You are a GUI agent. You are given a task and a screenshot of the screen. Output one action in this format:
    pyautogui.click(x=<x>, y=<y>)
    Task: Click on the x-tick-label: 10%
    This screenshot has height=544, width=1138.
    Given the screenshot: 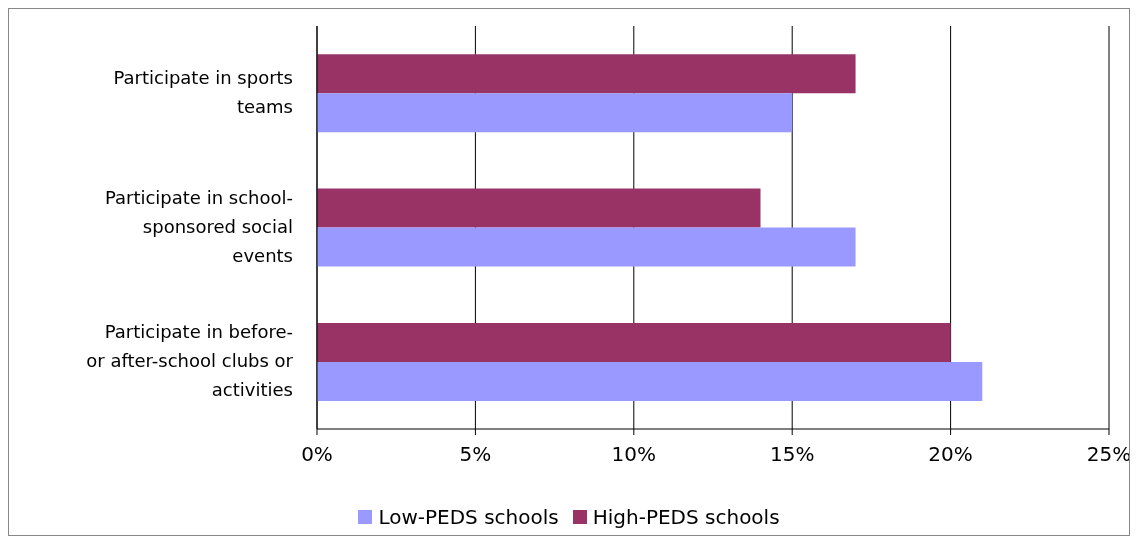 What is the action you would take?
    pyautogui.click(x=634, y=454)
    